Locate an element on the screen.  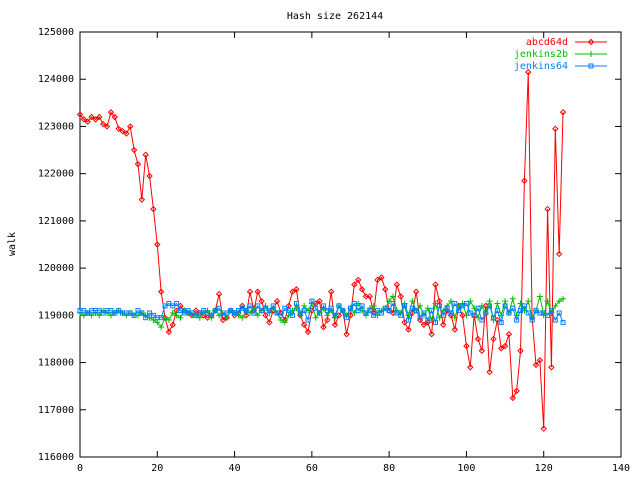
legend-label: abcd64d is located at coordinates (547, 42).